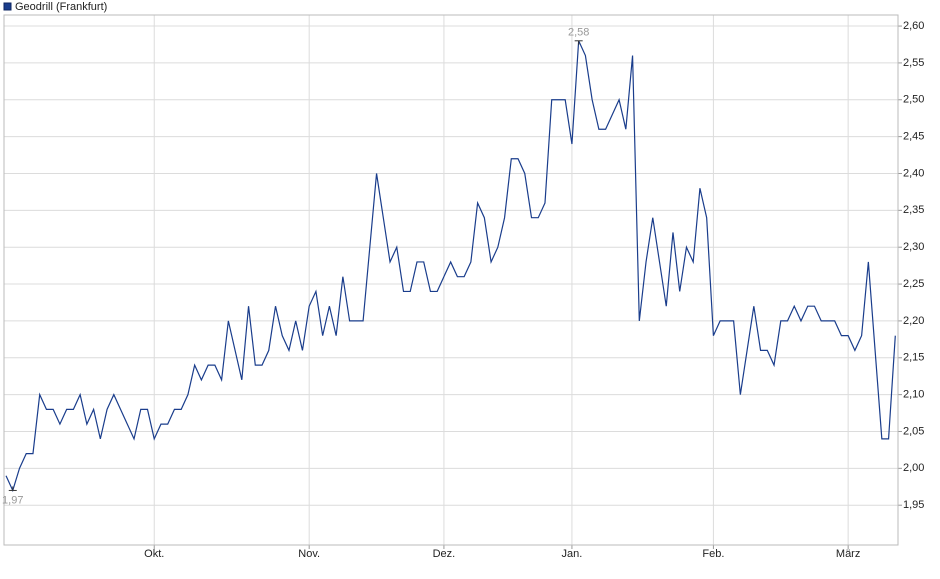 Image resolution: width=940 pixels, height=579 pixels. Describe the element at coordinates (913, 247) in the screenshot. I see `y-tick-label: 2,30` at that location.